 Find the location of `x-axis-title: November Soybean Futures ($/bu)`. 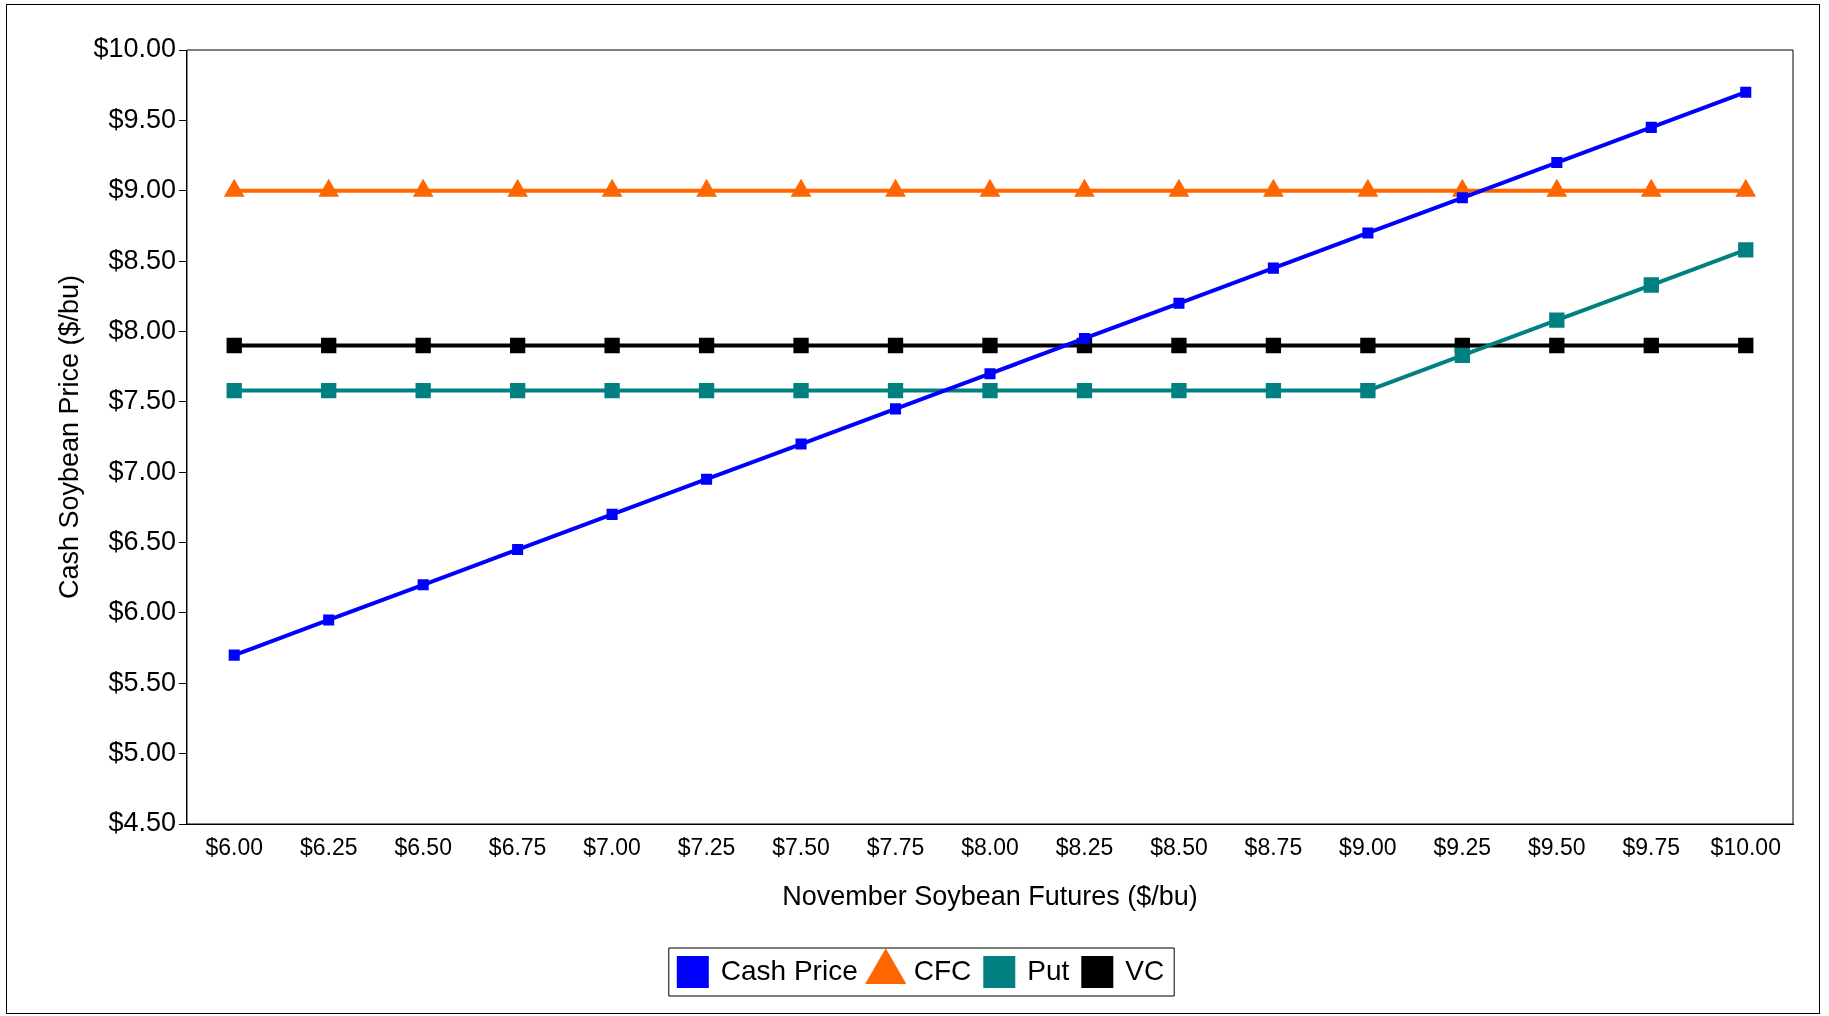

x-axis-title: November Soybean Futures ($/bu) is located at coordinates (990, 896).